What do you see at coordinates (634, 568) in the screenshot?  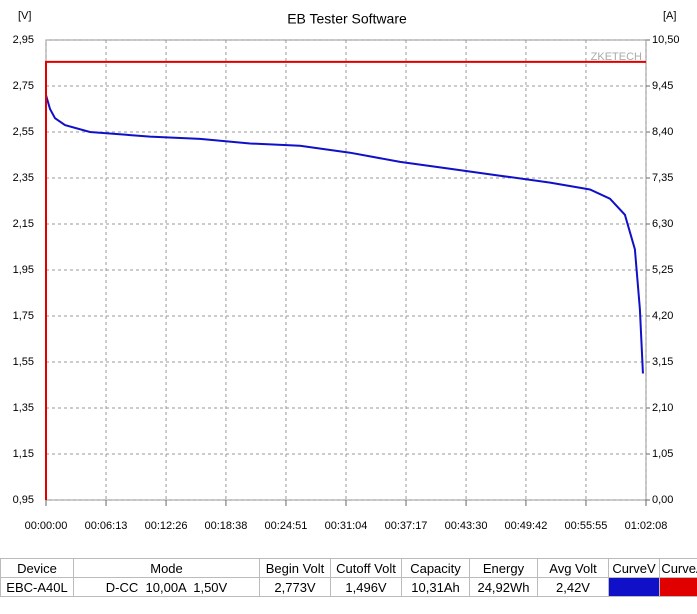 I see `header-cell: CurveV` at bounding box center [634, 568].